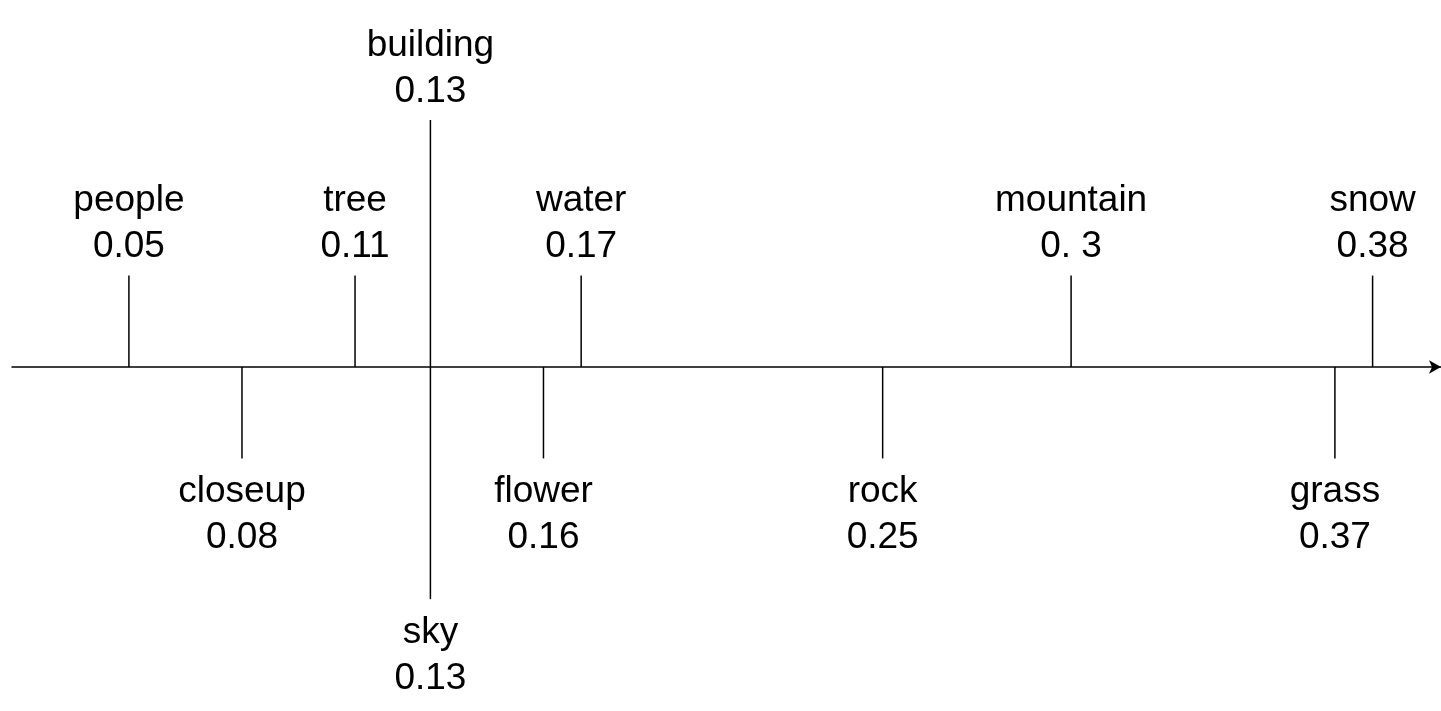  Describe the element at coordinates (882, 535) in the screenshot. I see `data-label: 0.25` at that location.